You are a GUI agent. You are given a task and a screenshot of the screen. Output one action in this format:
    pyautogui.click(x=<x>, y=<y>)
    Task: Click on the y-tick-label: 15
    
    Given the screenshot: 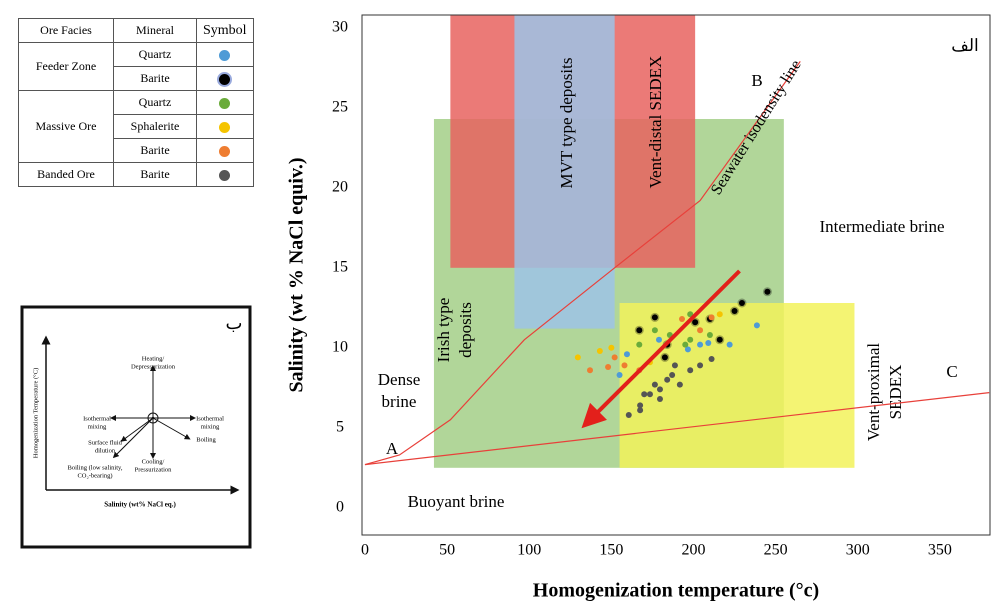 What is the action you would take?
    pyautogui.click(x=340, y=266)
    